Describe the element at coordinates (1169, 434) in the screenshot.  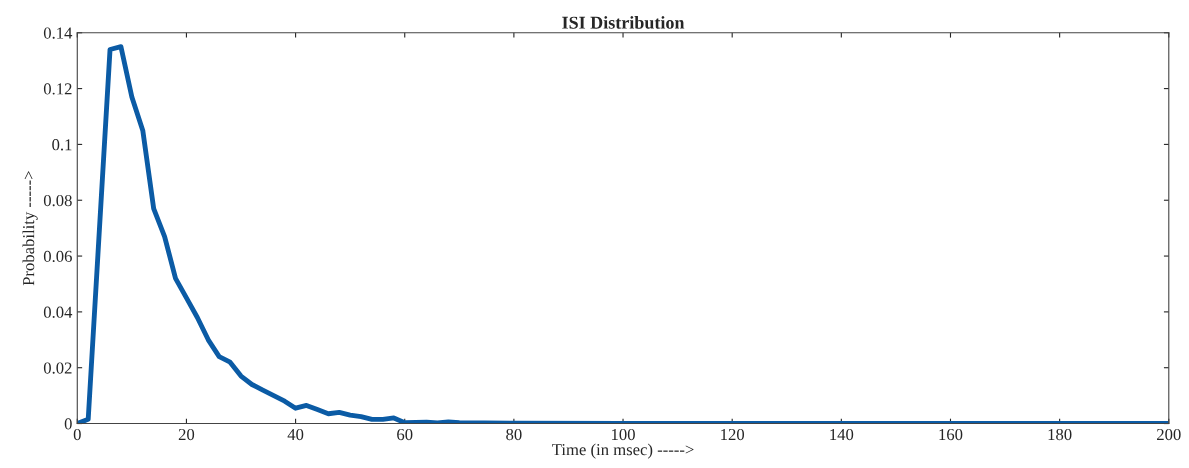
I see `x-tick-label: 200` at that location.